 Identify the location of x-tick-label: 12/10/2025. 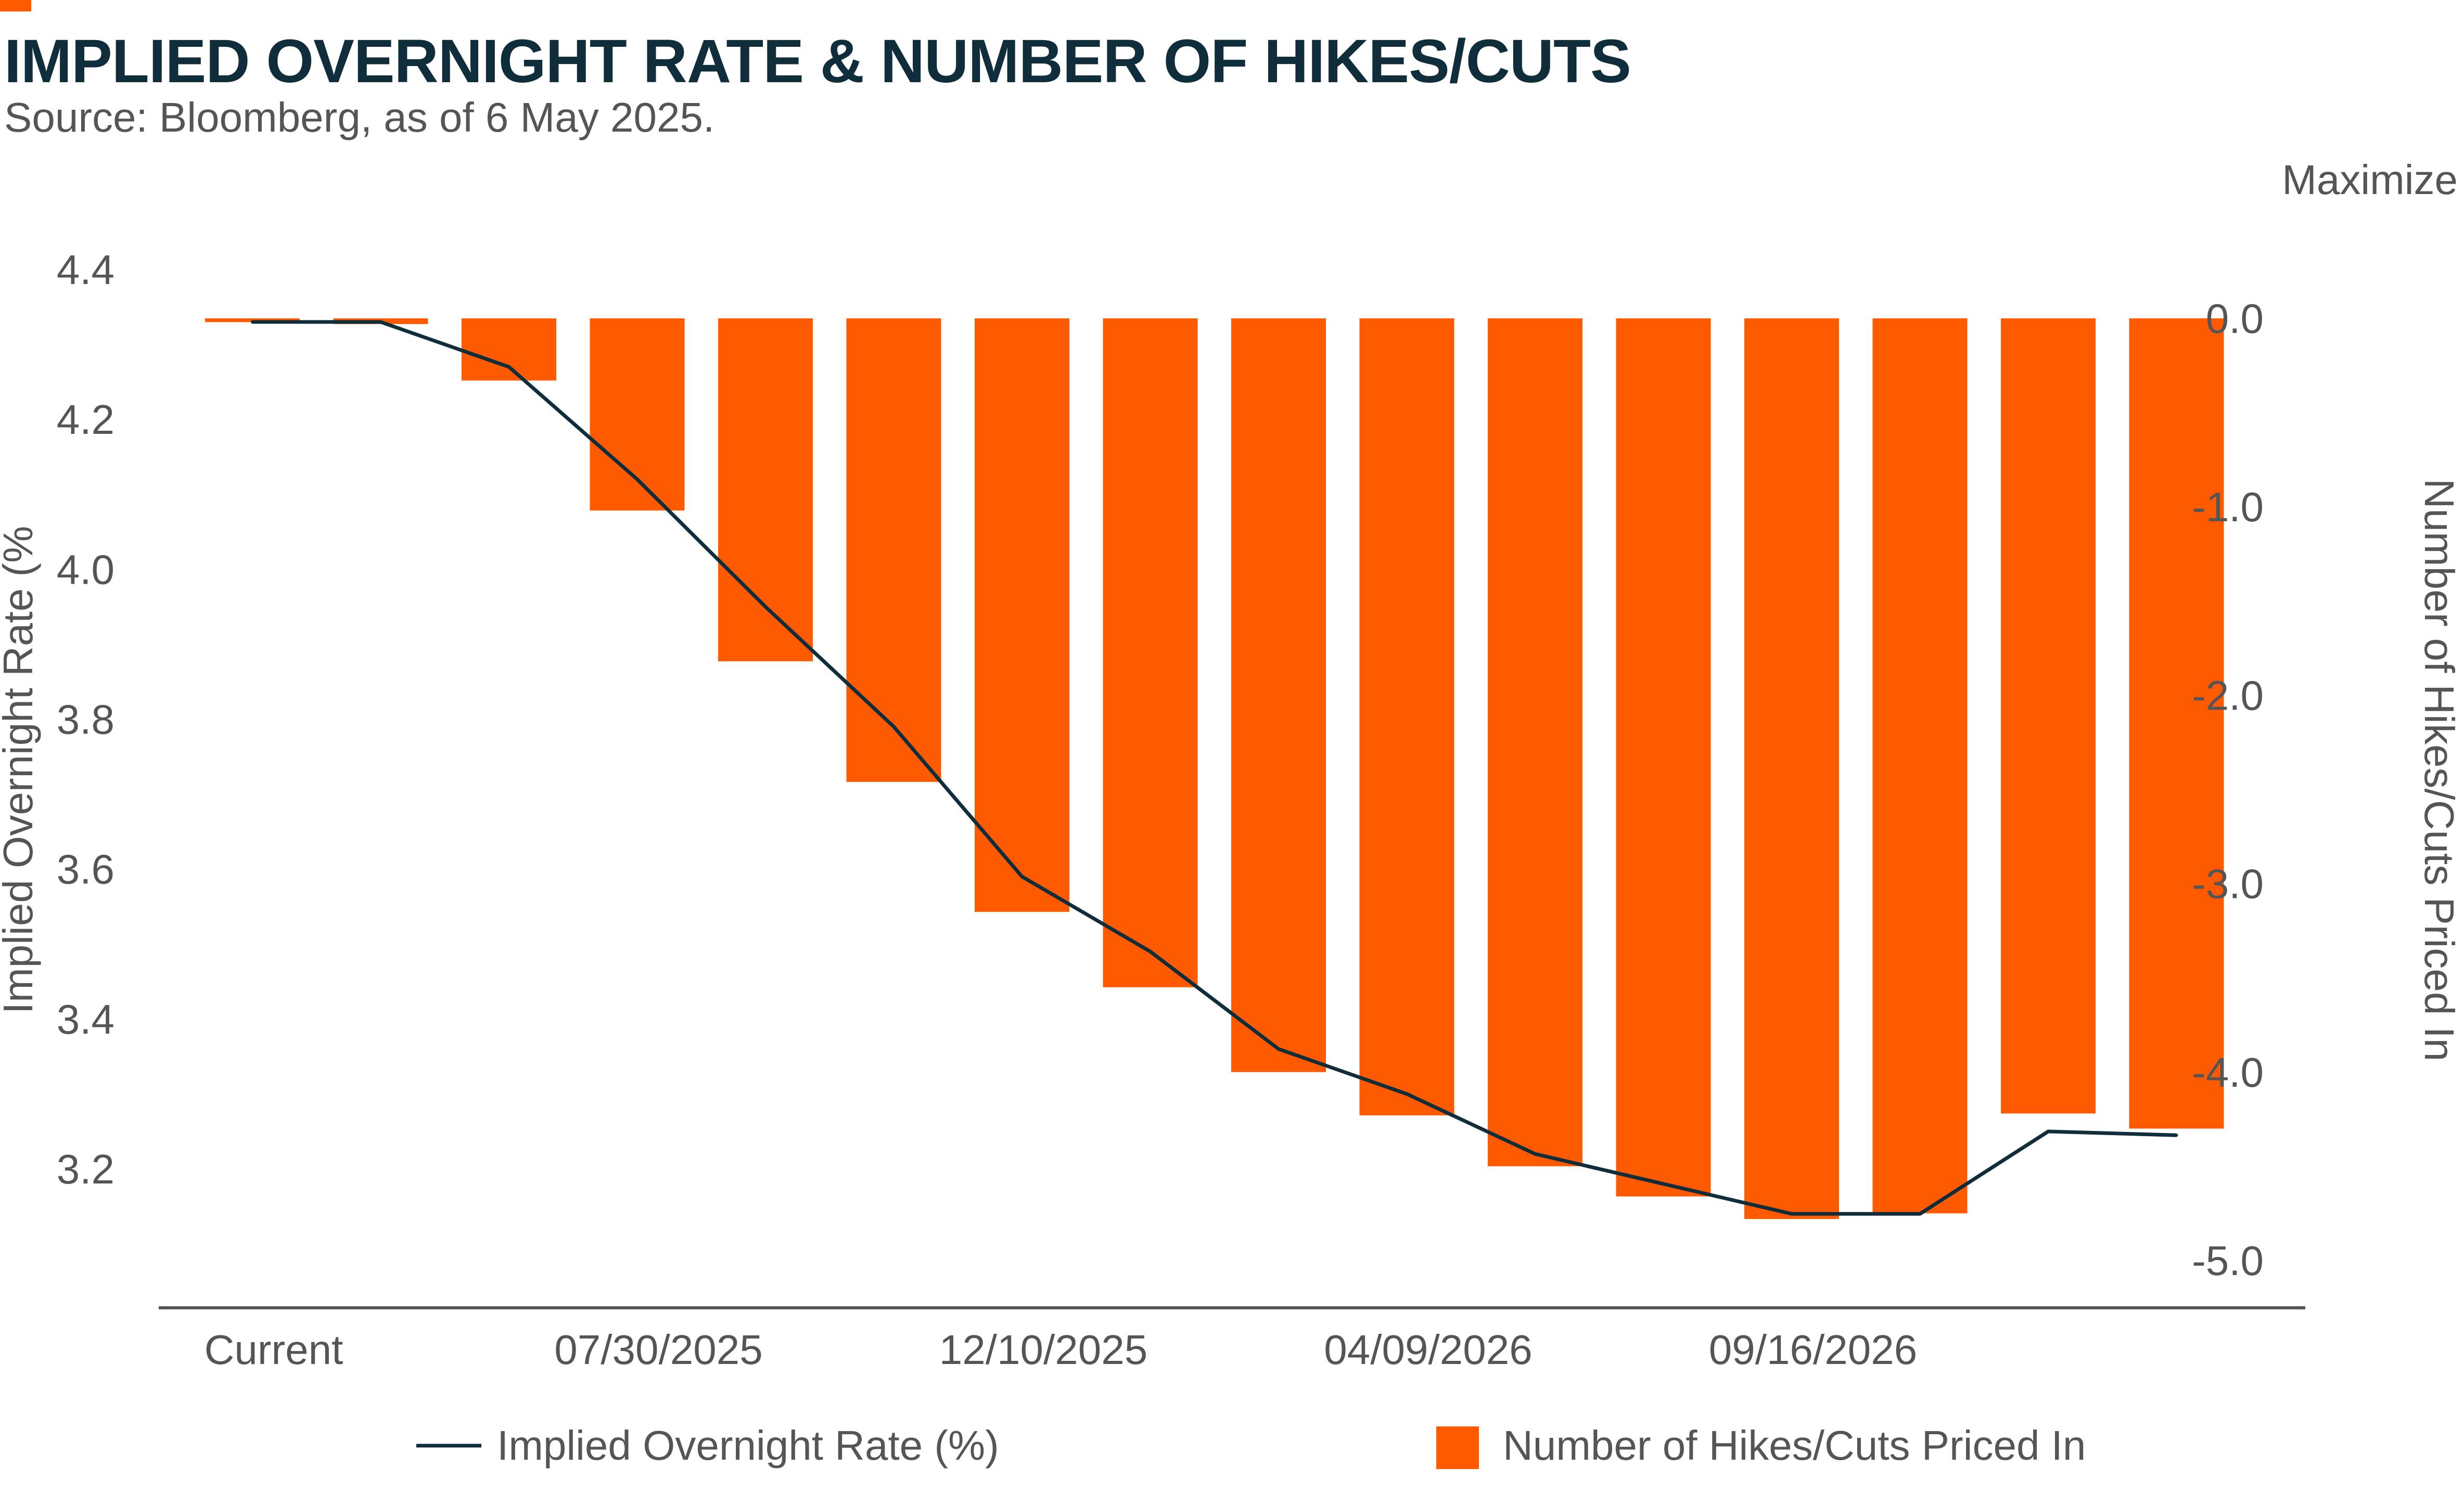
(1043, 1350).